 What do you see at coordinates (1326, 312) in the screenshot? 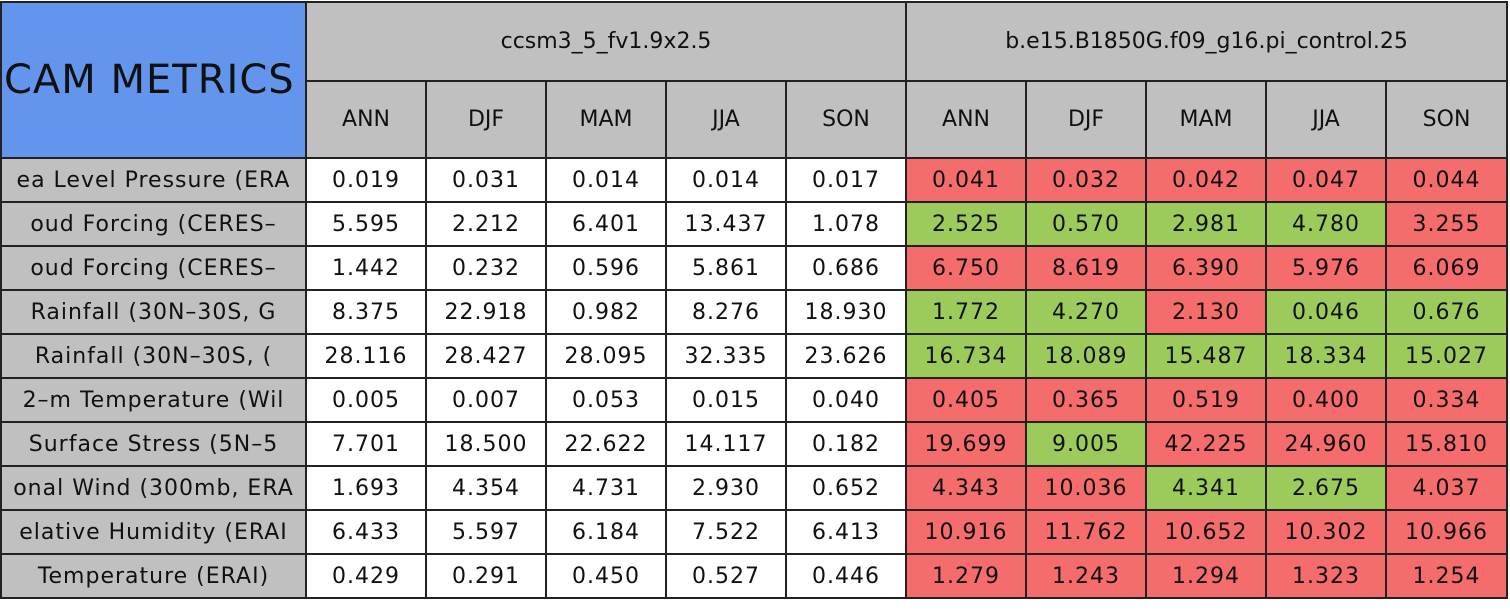
I see `value-cell: 0.046` at bounding box center [1326, 312].